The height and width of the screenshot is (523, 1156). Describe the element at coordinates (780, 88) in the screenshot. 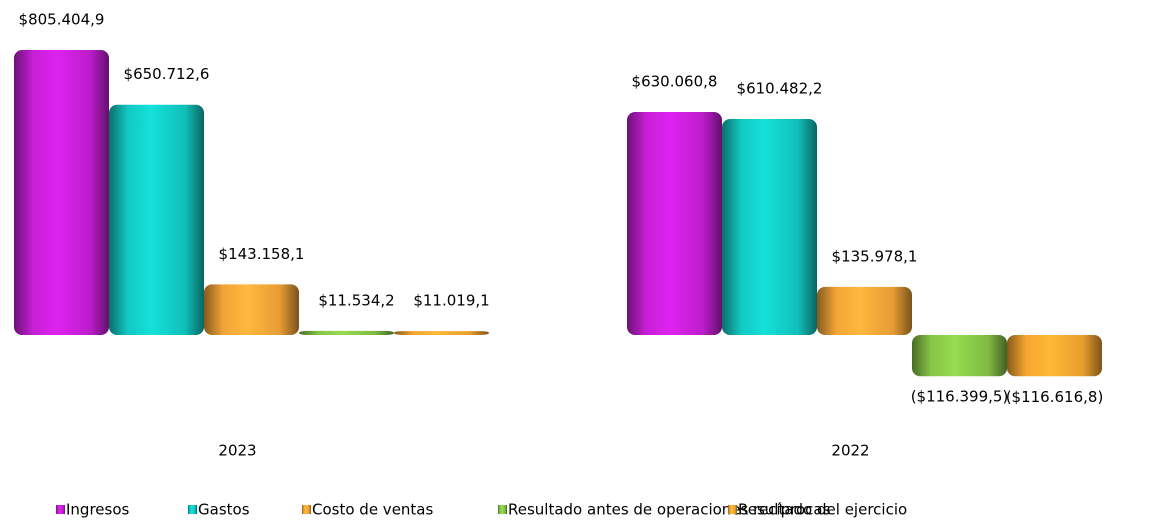

I see `data-label: $610.482,2` at that location.